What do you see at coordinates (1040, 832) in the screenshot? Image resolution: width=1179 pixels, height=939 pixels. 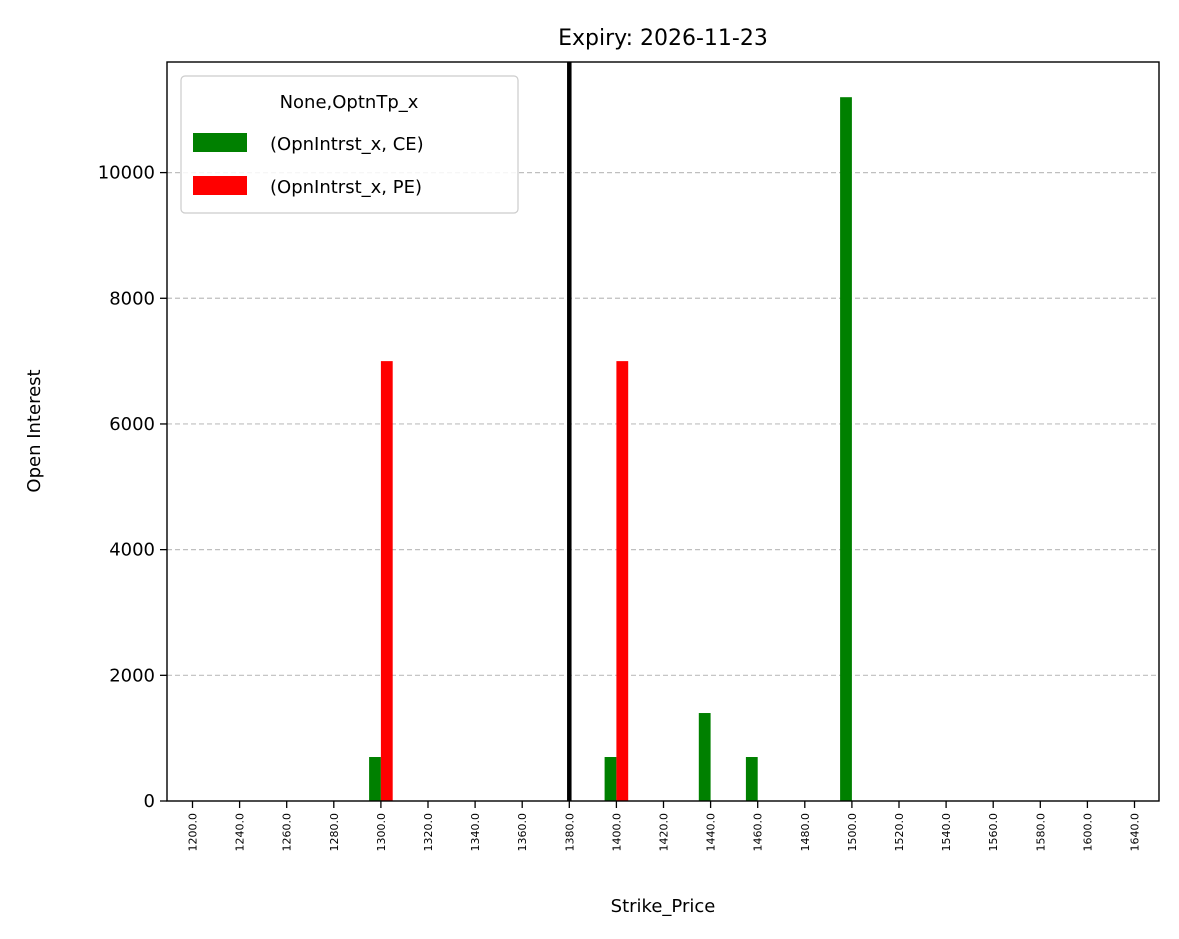 I see `x-tick-label: 1580.0` at bounding box center [1040, 832].